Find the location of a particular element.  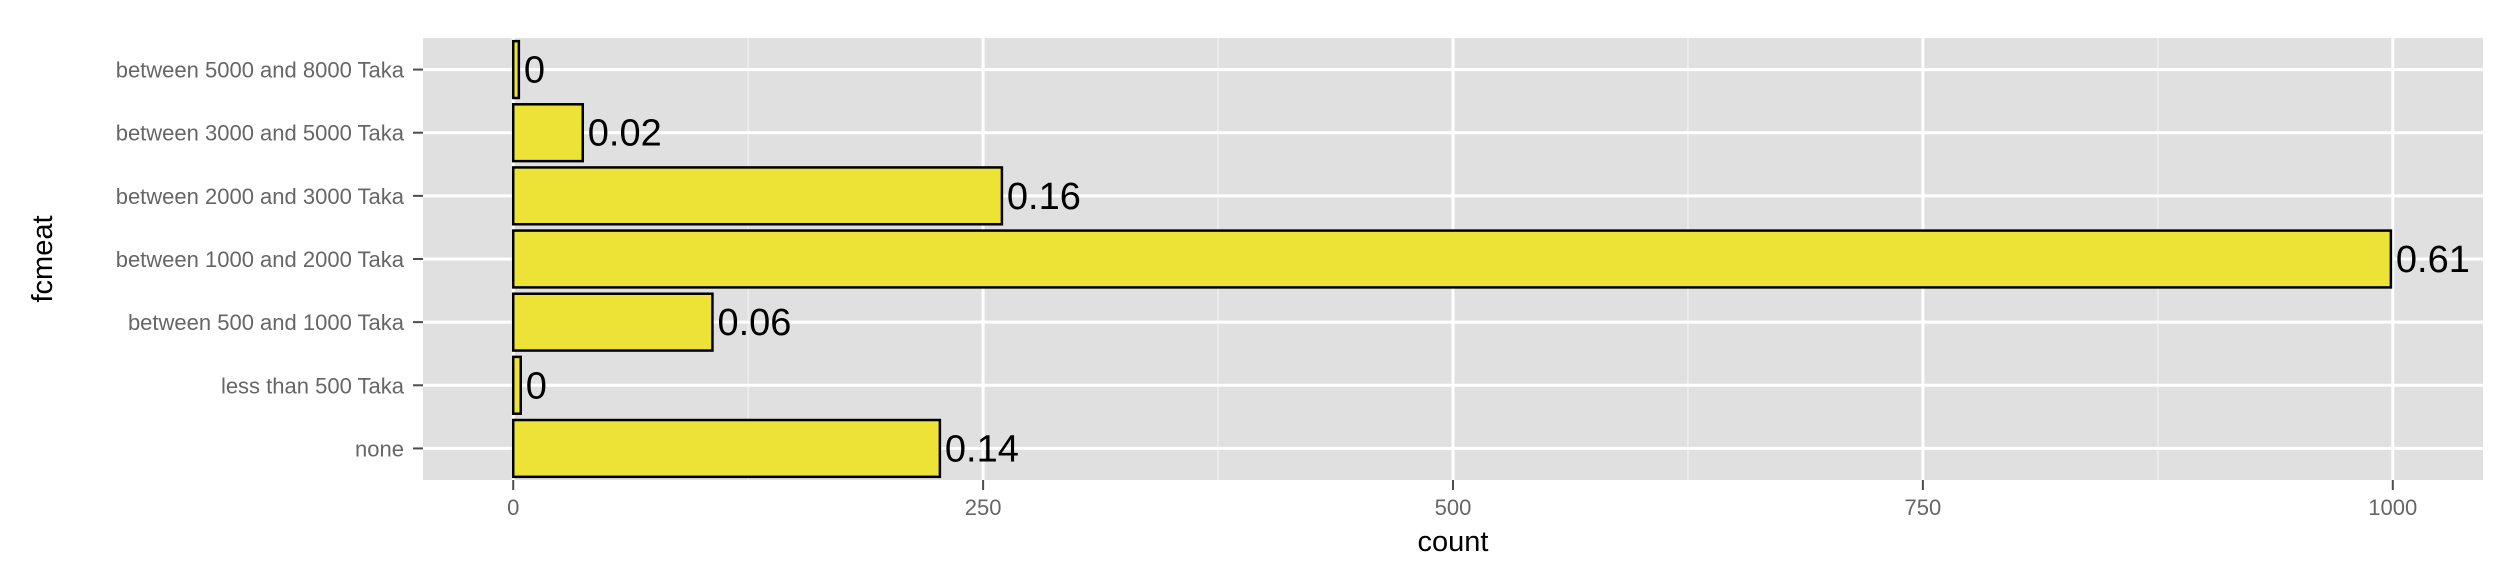

y-tick-label: between 500 and 1000 Taka is located at coordinates (266, 322).